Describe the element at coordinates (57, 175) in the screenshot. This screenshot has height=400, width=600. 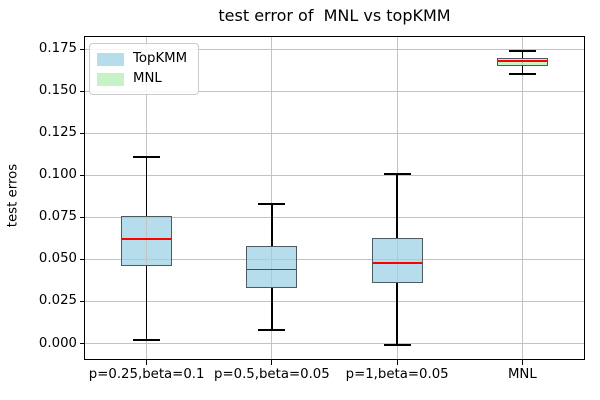
I see `y-tick-label: 0.100` at that location.